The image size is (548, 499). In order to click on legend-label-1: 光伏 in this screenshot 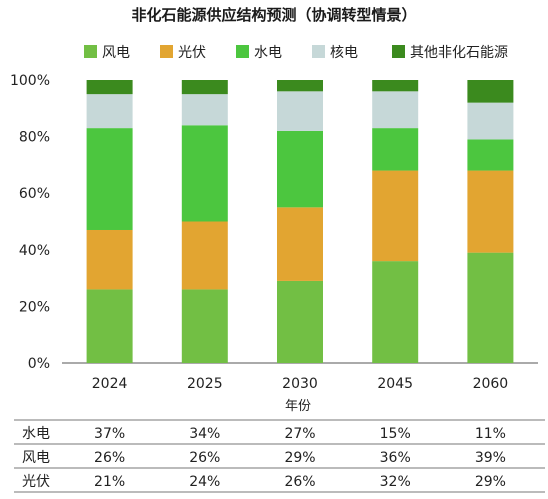, I will do `click(192, 53)`.